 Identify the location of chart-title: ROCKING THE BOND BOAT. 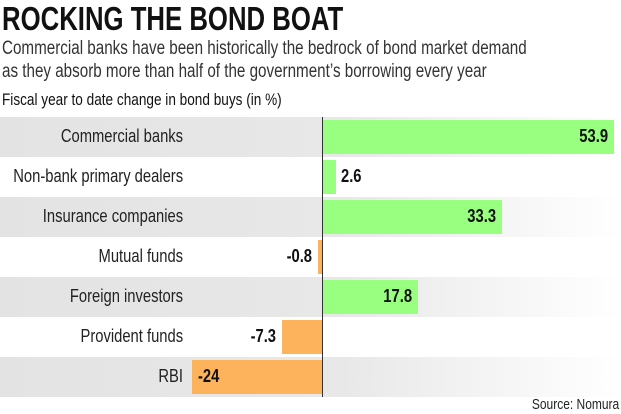
(173, 18).